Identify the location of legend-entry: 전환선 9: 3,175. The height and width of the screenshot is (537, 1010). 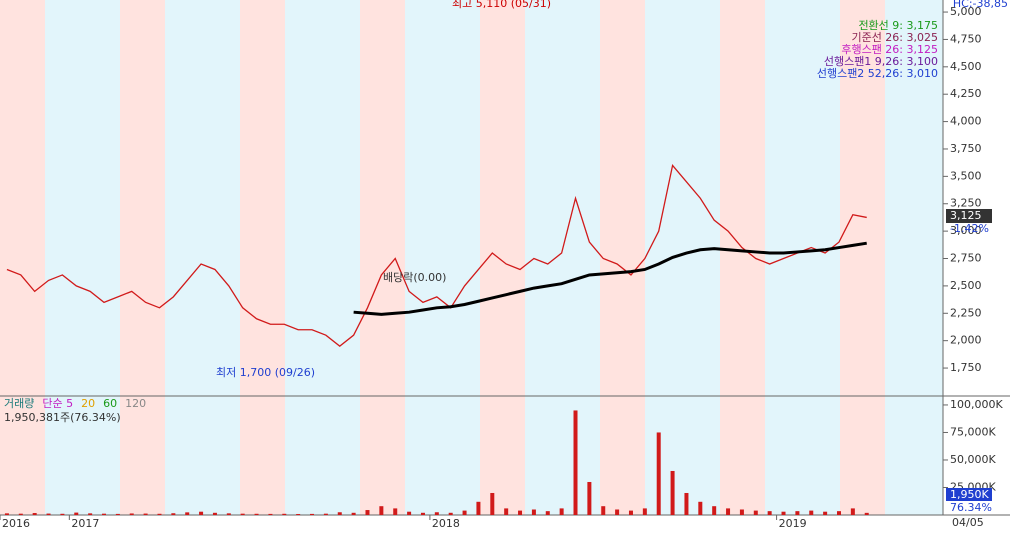
(898, 25).